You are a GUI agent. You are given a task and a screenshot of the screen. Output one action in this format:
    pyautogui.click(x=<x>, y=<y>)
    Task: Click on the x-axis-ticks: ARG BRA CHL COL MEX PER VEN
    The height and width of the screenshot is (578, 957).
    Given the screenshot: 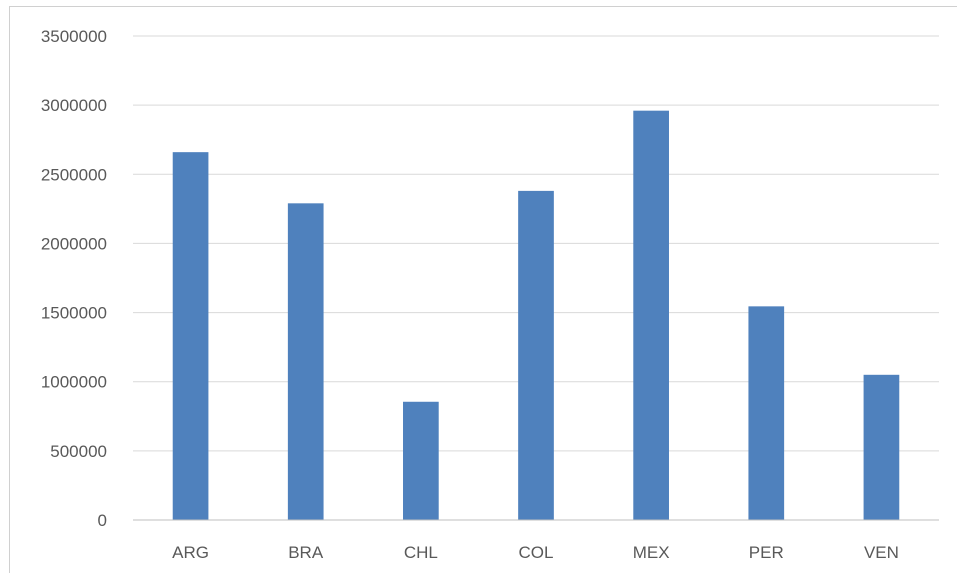 What is the action you would take?
    pyautogui.click(x=535, y=552)
    